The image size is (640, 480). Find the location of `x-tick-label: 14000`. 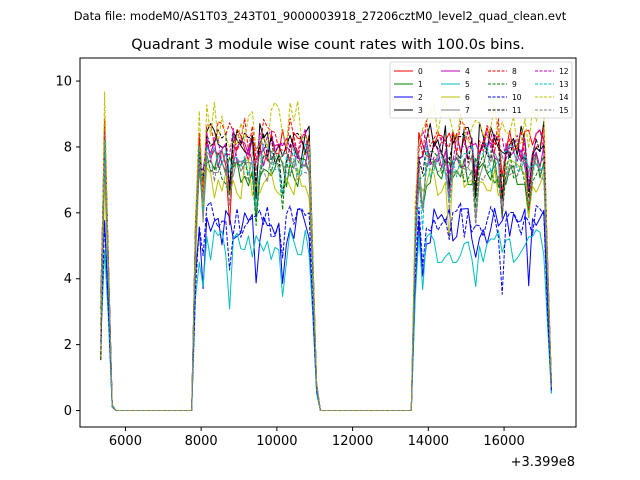

x-tick-label: 14000 is located at coordinates (428, 441).